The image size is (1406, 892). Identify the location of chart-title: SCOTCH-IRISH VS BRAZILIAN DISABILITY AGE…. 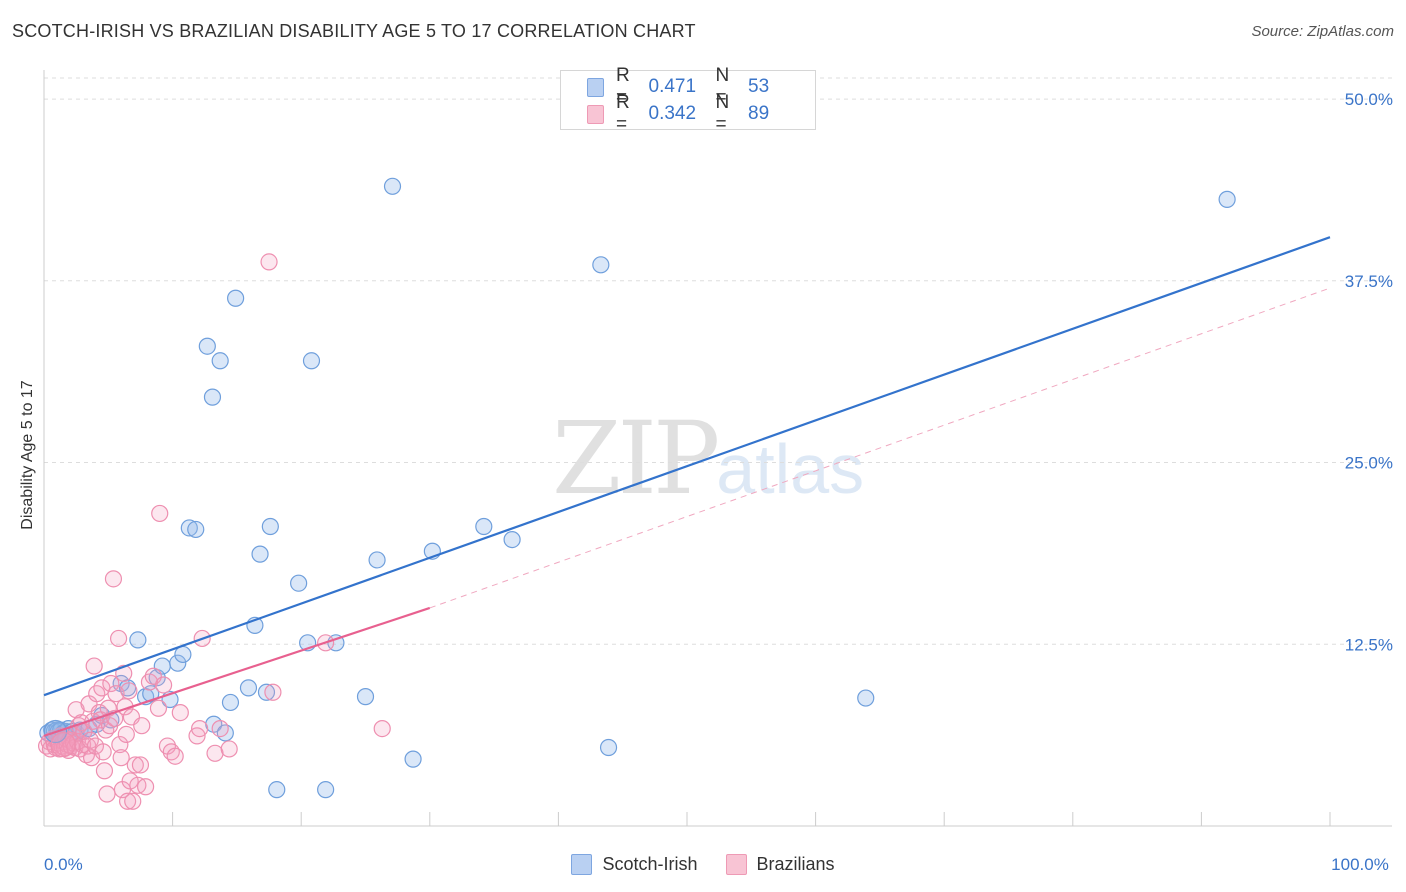
(354, 31).